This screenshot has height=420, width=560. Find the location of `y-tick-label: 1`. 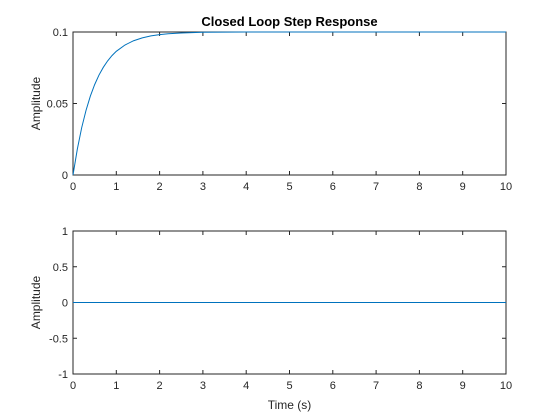

y-tick-label: 1 is located at coordinates (65, 232).